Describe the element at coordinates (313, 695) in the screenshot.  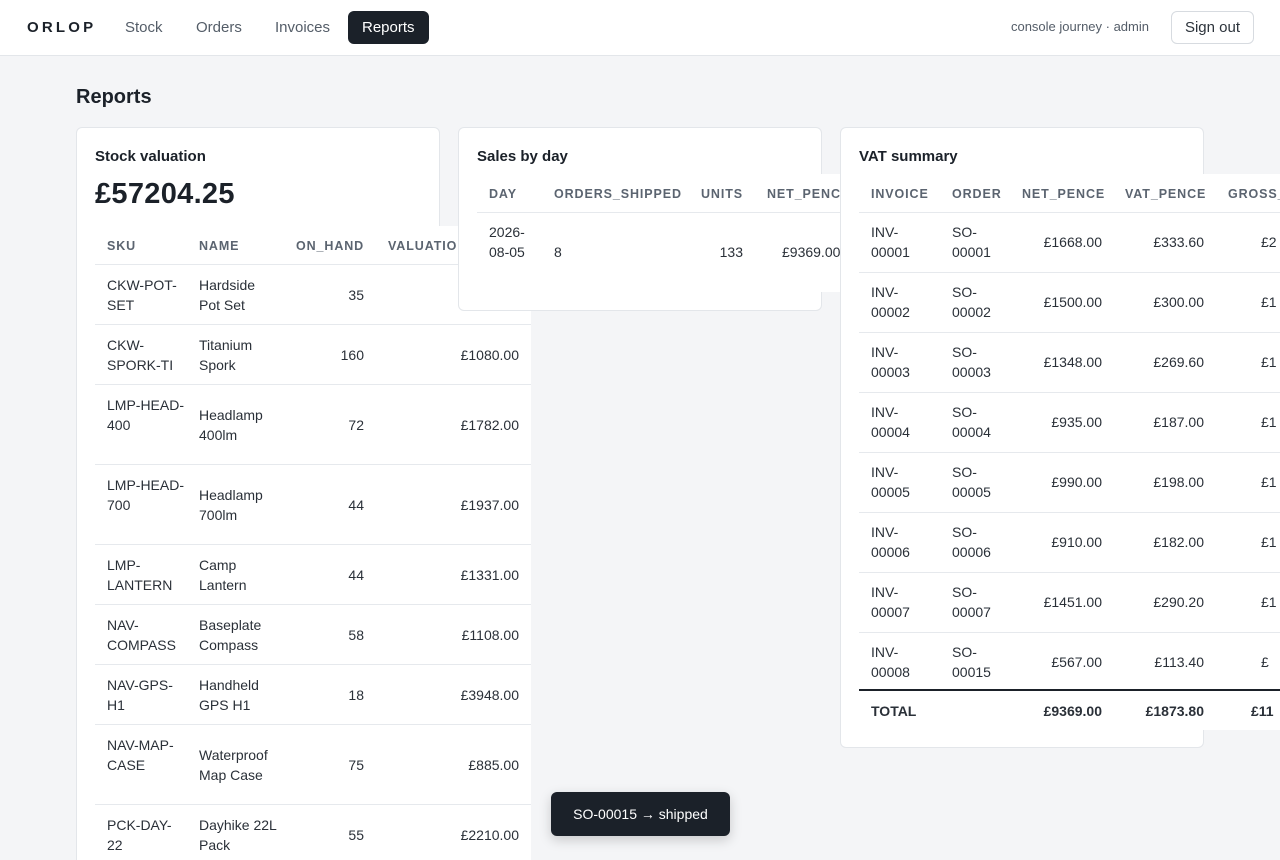
I see `table-row: NAV-GPS-H1 Handheld GPS H1 18 £3948.00` at that location.